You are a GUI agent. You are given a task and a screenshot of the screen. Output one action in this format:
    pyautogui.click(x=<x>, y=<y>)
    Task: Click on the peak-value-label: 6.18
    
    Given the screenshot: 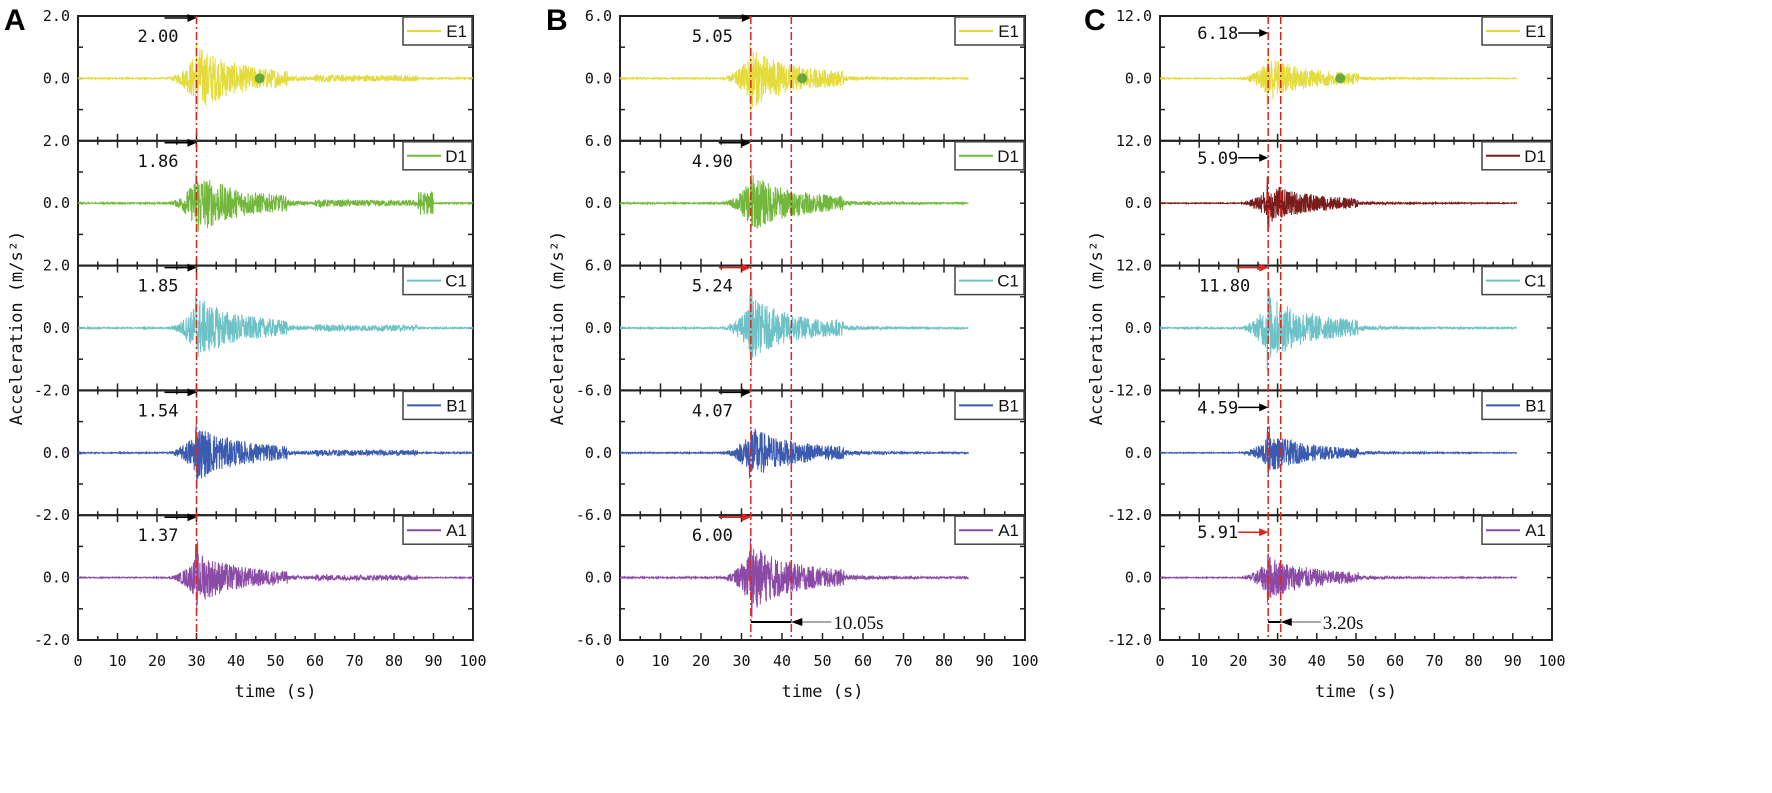 What is the action you would take?
    pyautogui.click(x=1217, y=34)
    